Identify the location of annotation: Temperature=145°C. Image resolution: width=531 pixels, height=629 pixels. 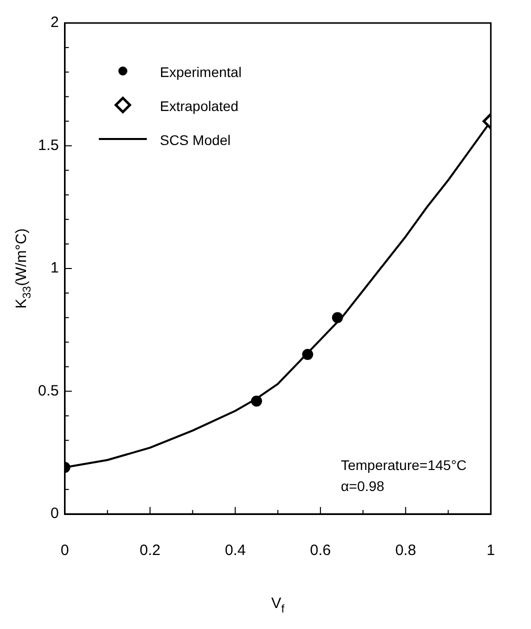
(403, 464).